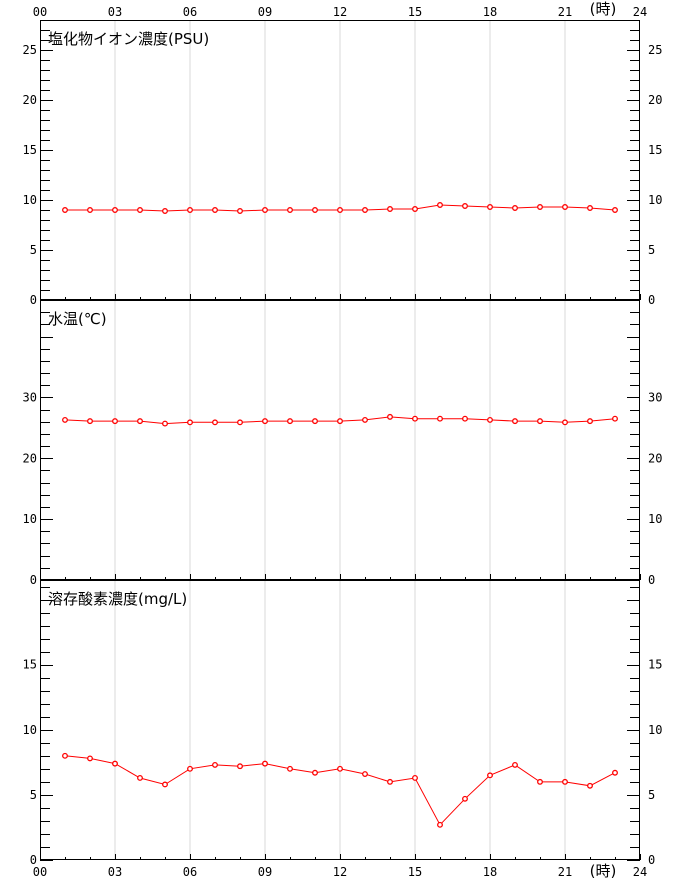 This screenshot has height=880, width=680. I want to click on x-tick-label-bottom: 00, so click(40, 872).